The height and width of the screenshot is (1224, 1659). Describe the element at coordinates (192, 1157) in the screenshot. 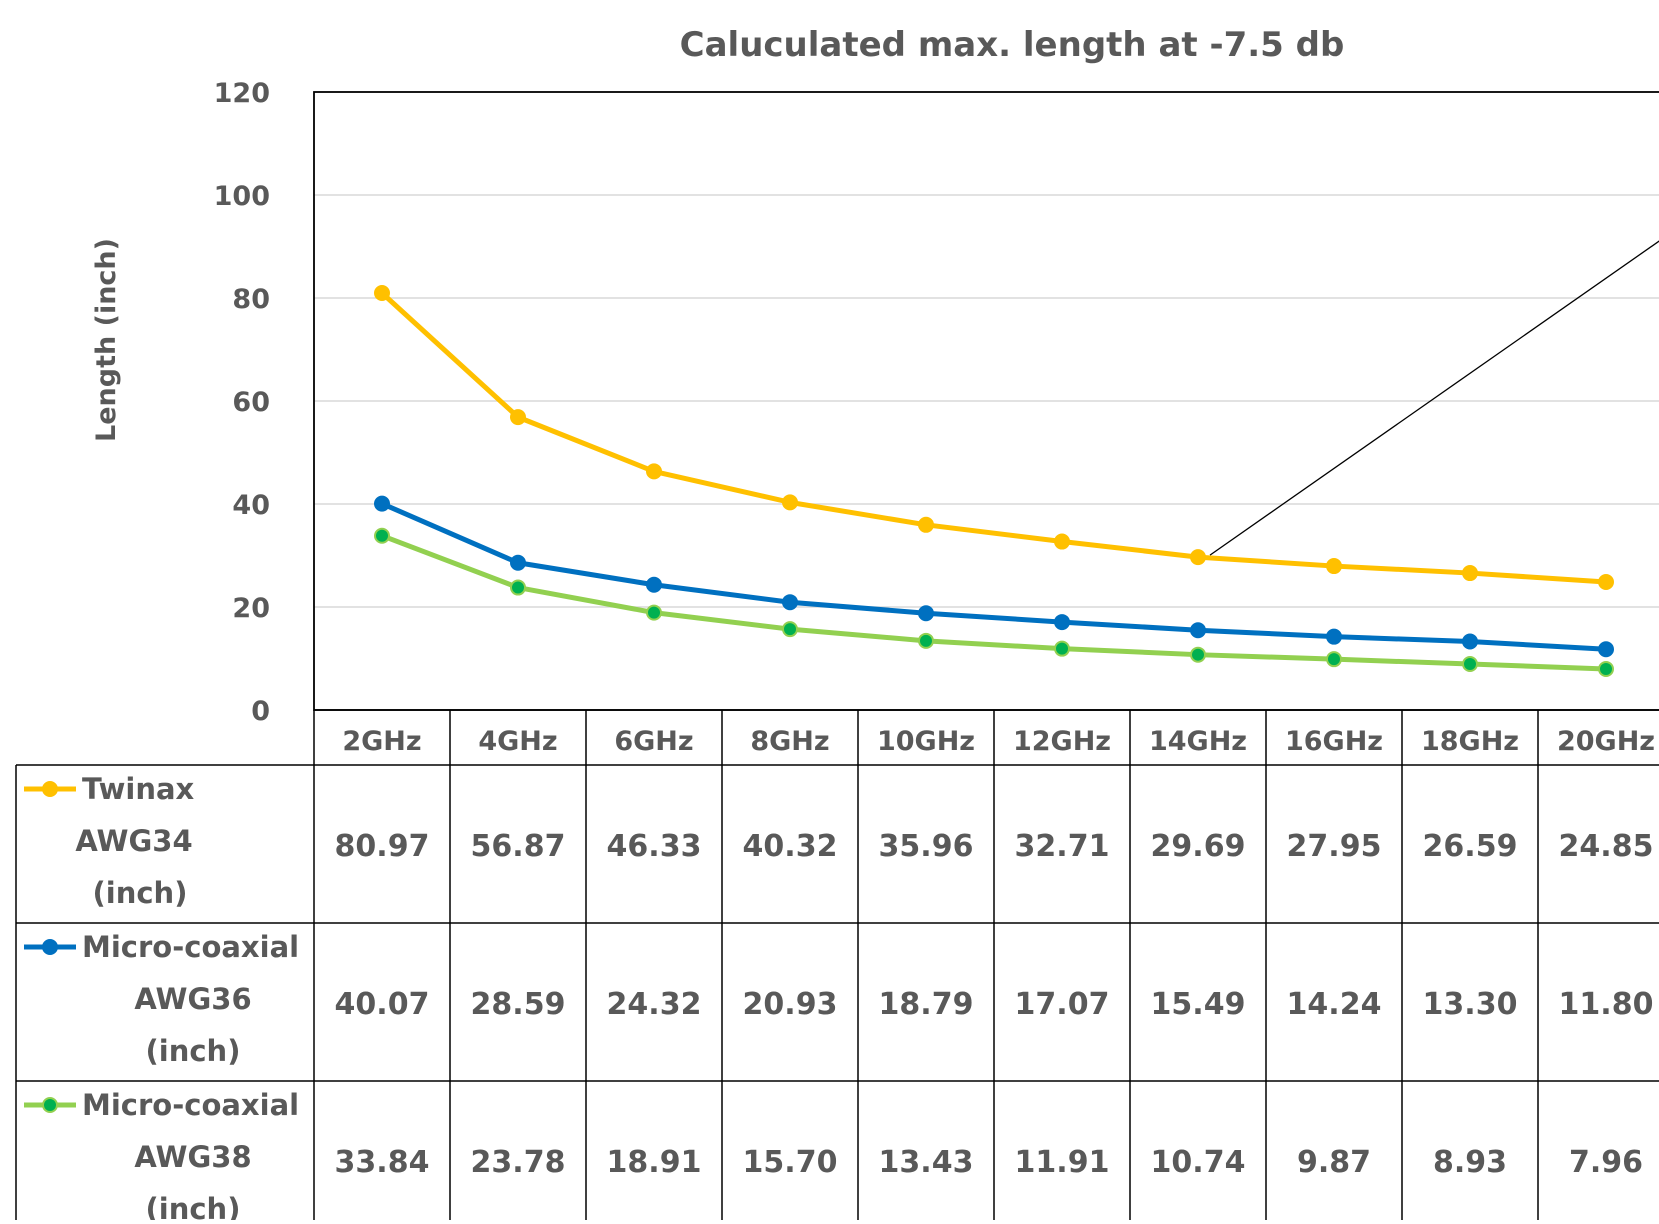

I see `row-label-line: AWG38` at that location.